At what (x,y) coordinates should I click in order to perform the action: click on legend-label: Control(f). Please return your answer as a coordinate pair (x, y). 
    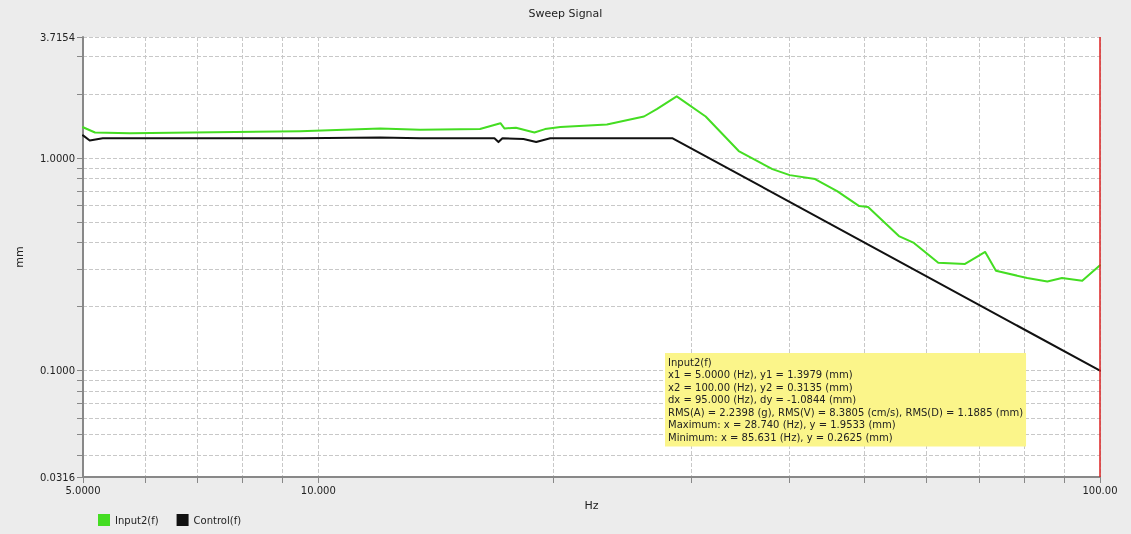
    Looking at the image, I should click on (217, 520).